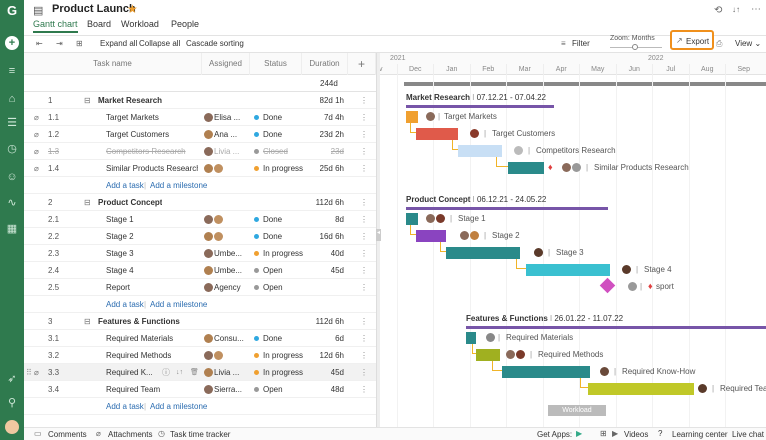 This screenshot has height=440, width=766. I want to click on expand-all-button: Expand all, so click(119, 43).